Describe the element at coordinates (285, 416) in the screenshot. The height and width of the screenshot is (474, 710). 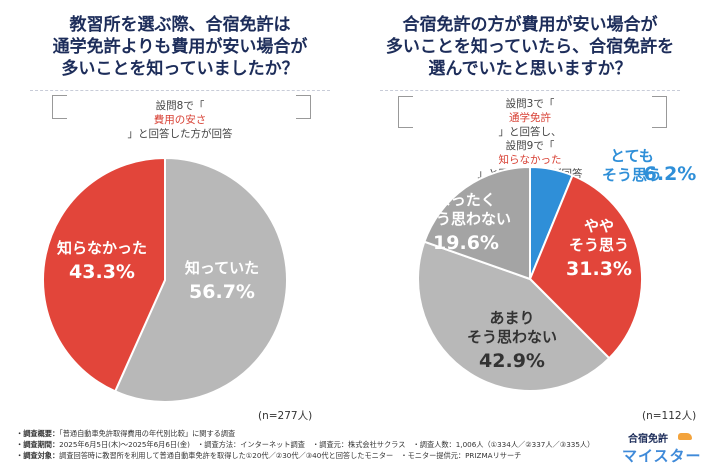
I see `left-sample-size: (n=277人)` at that location.